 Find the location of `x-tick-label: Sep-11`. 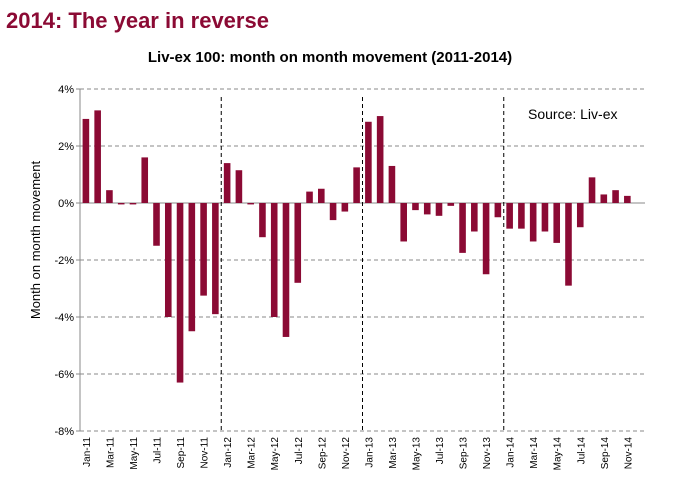

x-tick-label: Sep-11 is located at coordinates (181, 453).